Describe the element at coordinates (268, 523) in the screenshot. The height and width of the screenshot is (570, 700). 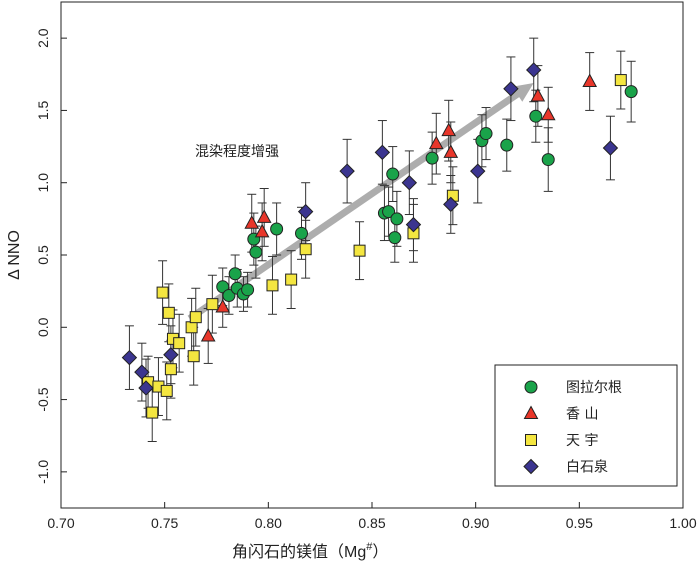
I see `x-tick-label-2: 0.80` at that location.